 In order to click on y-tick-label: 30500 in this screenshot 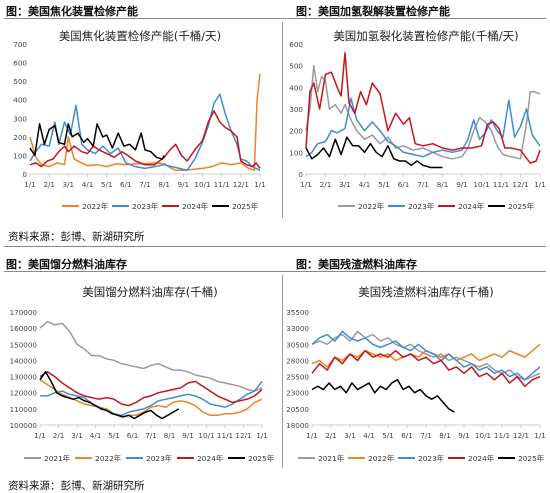, I will do `click(297, 344)`.